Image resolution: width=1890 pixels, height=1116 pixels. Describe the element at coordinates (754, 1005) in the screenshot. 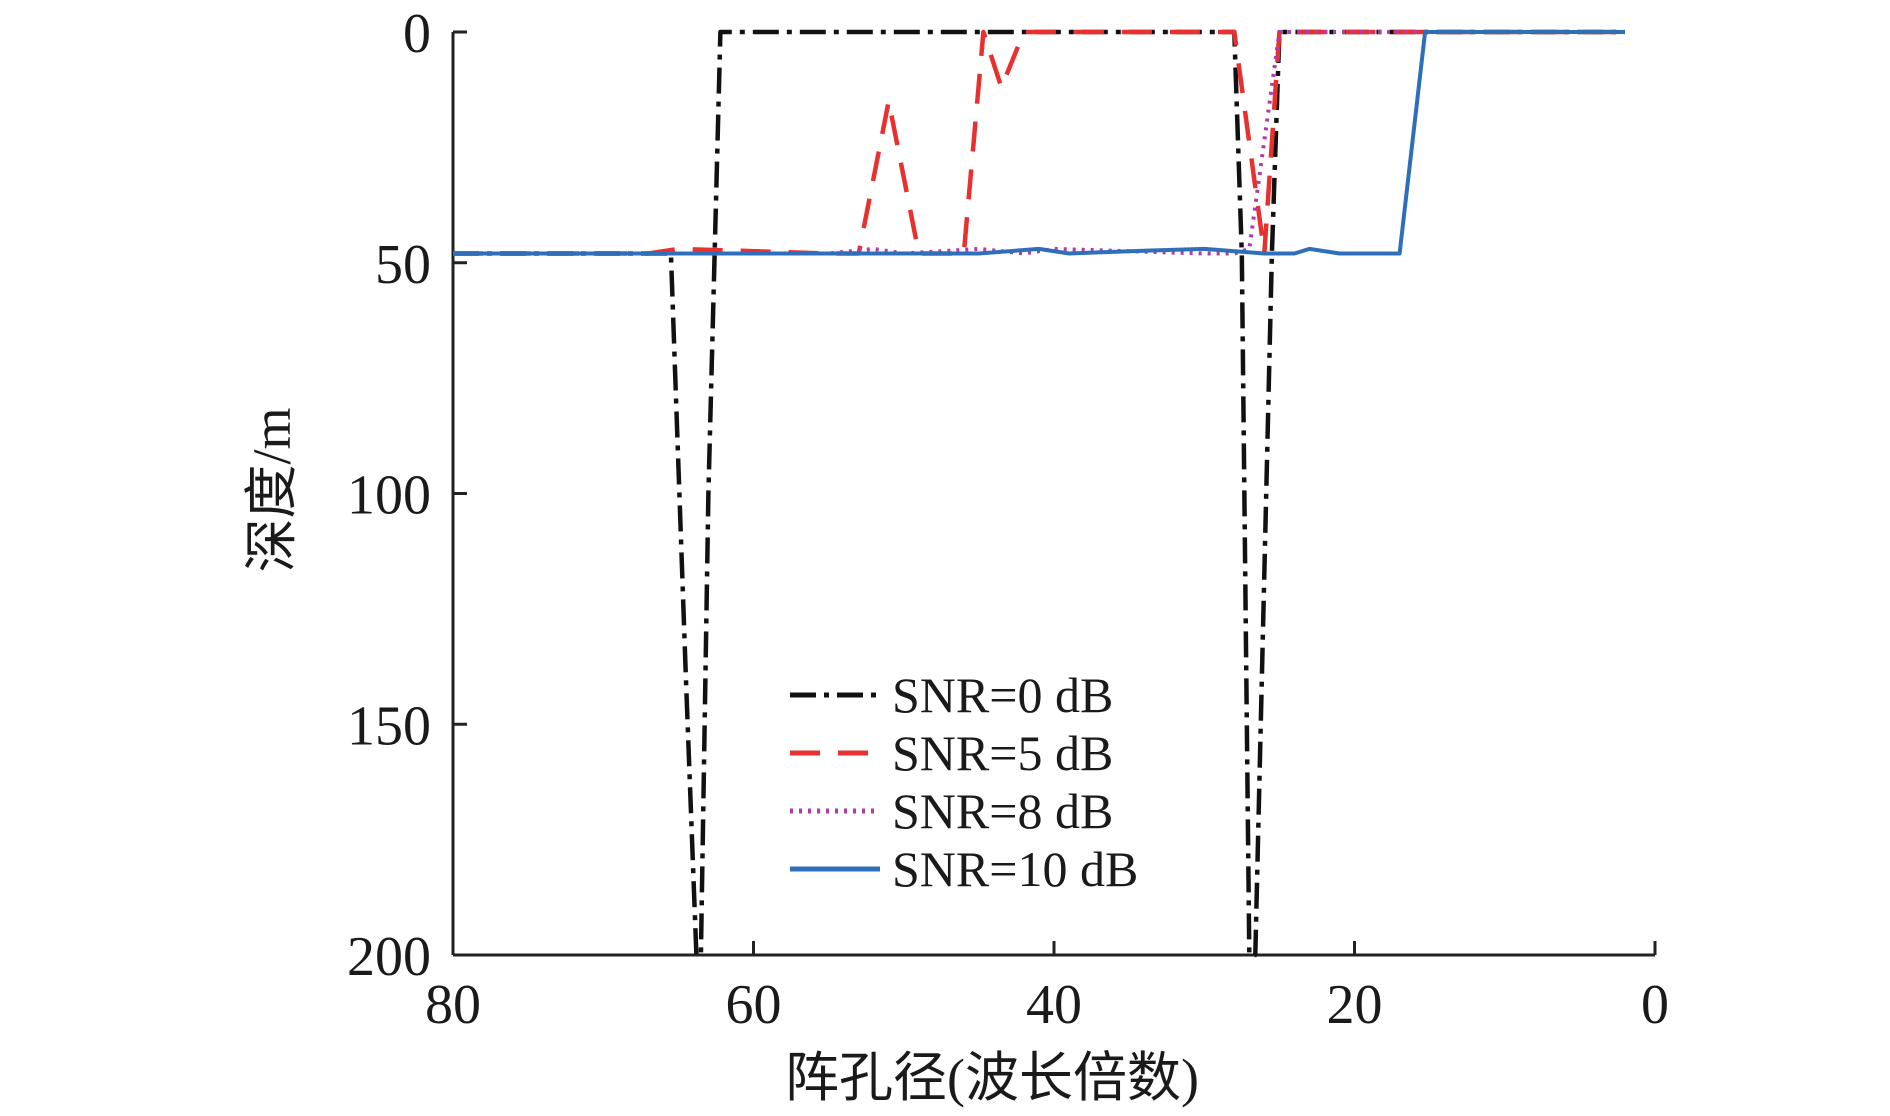

I see `x-tick-label: 60` at that location.